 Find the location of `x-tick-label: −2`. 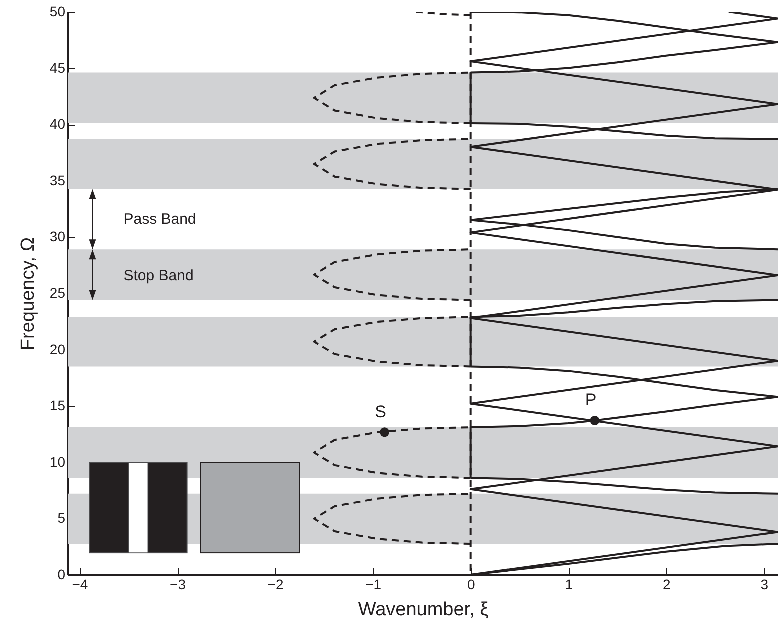

x-tick-label: −2 is located at coordinates (276, 584).